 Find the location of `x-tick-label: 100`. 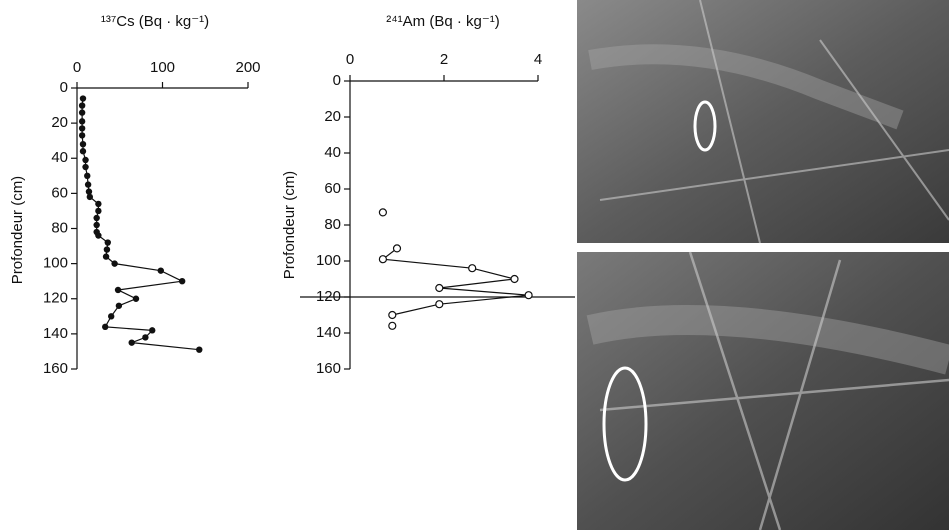

x-tick-label: 100 is located at coordinates (162, 67).